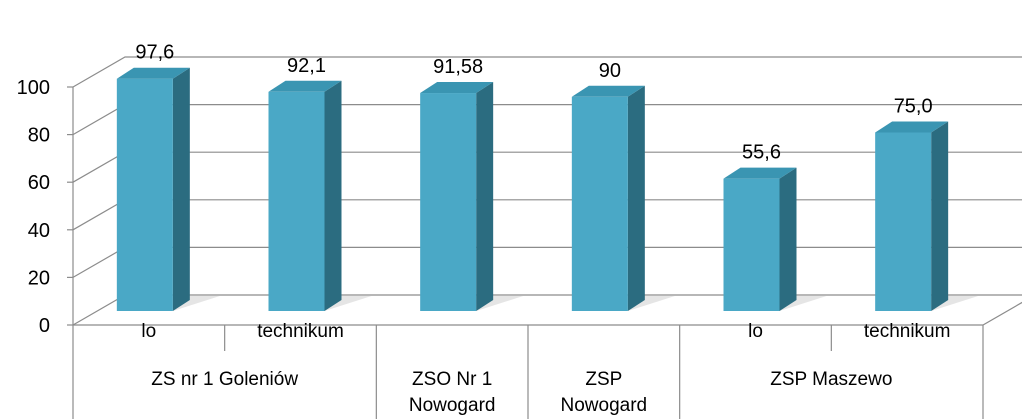  Describe the element at coordinates (452, 392) in the screenshot. I see `group-label: ZSO Nr 1 Nowogard` at that location.